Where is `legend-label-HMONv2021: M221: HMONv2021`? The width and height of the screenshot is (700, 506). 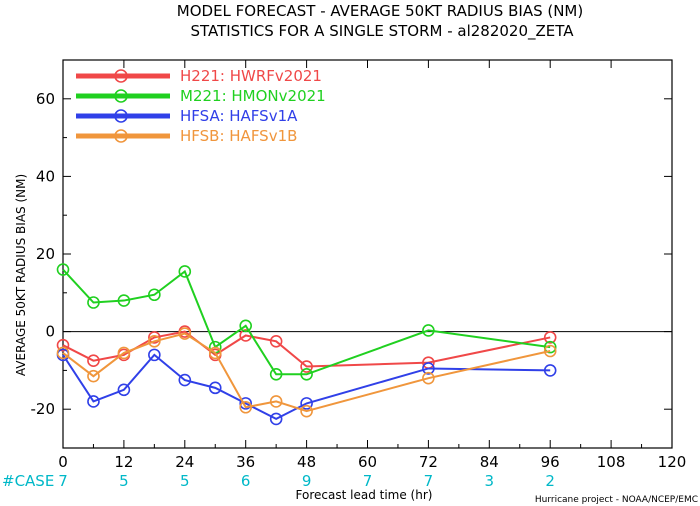 legend-label-HMONv2021: M221: HMONv2021 is located at coordinates (253, 96).